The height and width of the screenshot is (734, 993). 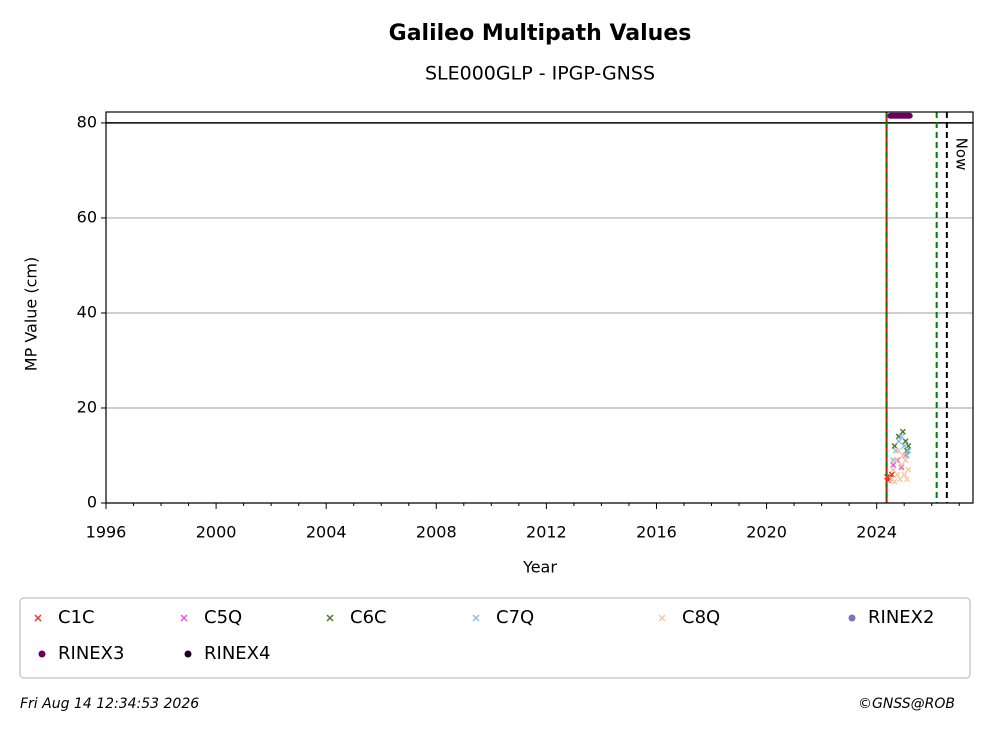 What do you see at coordinates (106, 532) in the screenshot?
I see `x-tick-label: 1996` at bounding box center [106, 532].